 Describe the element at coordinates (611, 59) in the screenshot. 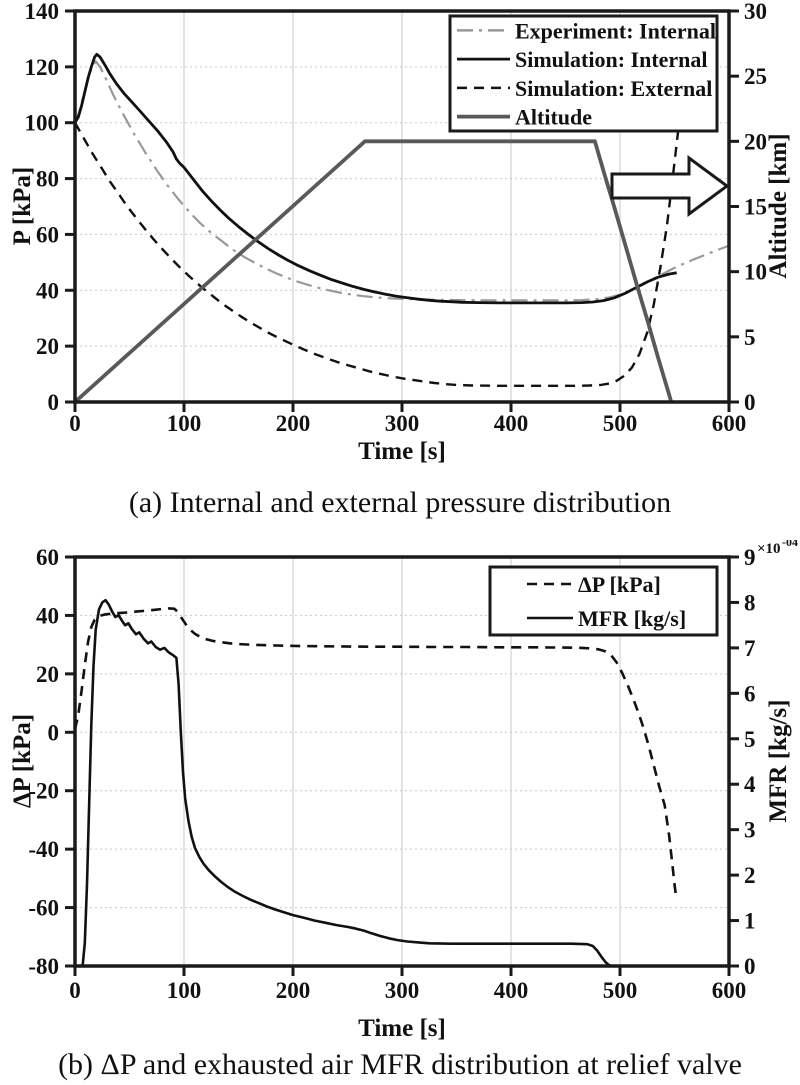

I see `legend-item-label: Simulation: Internal` at that location.